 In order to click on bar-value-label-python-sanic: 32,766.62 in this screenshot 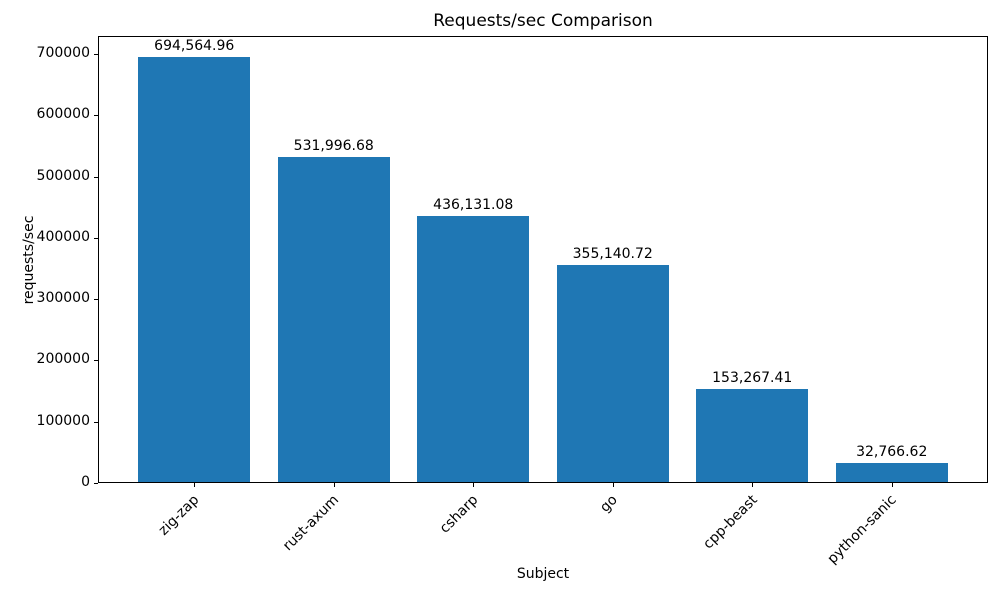, I will do `click(892, 451)`.